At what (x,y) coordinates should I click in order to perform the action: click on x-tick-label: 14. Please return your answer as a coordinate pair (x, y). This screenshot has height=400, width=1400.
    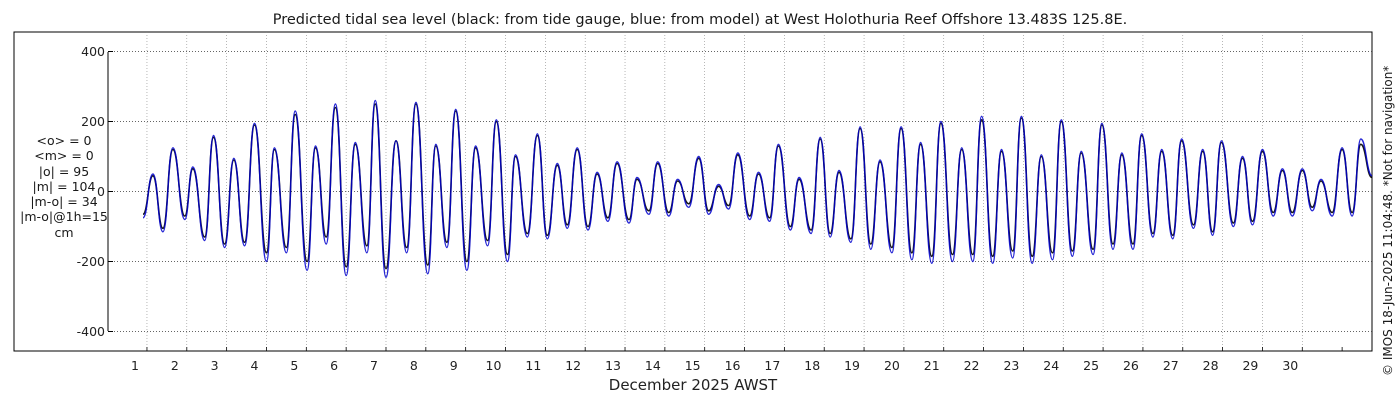
    Looking at the image, I should click on (653, 365).